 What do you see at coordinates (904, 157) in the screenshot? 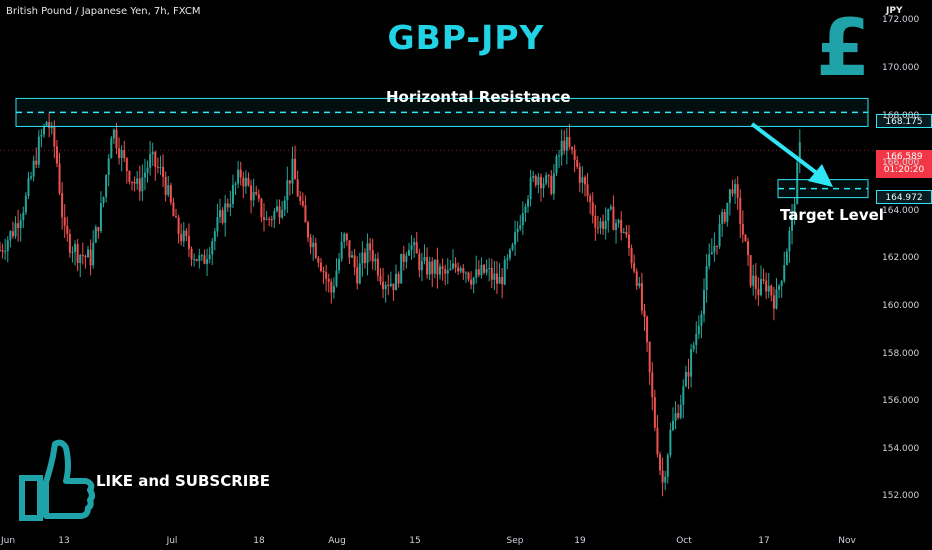
I see `last-price-value: 166.589` at bounding box center [904, 157].